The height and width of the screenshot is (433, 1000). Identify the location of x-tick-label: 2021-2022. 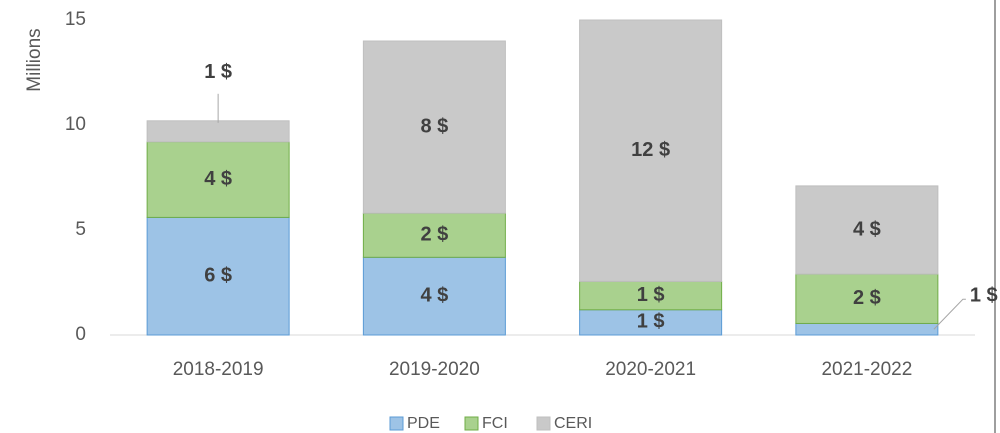
(866, 369).